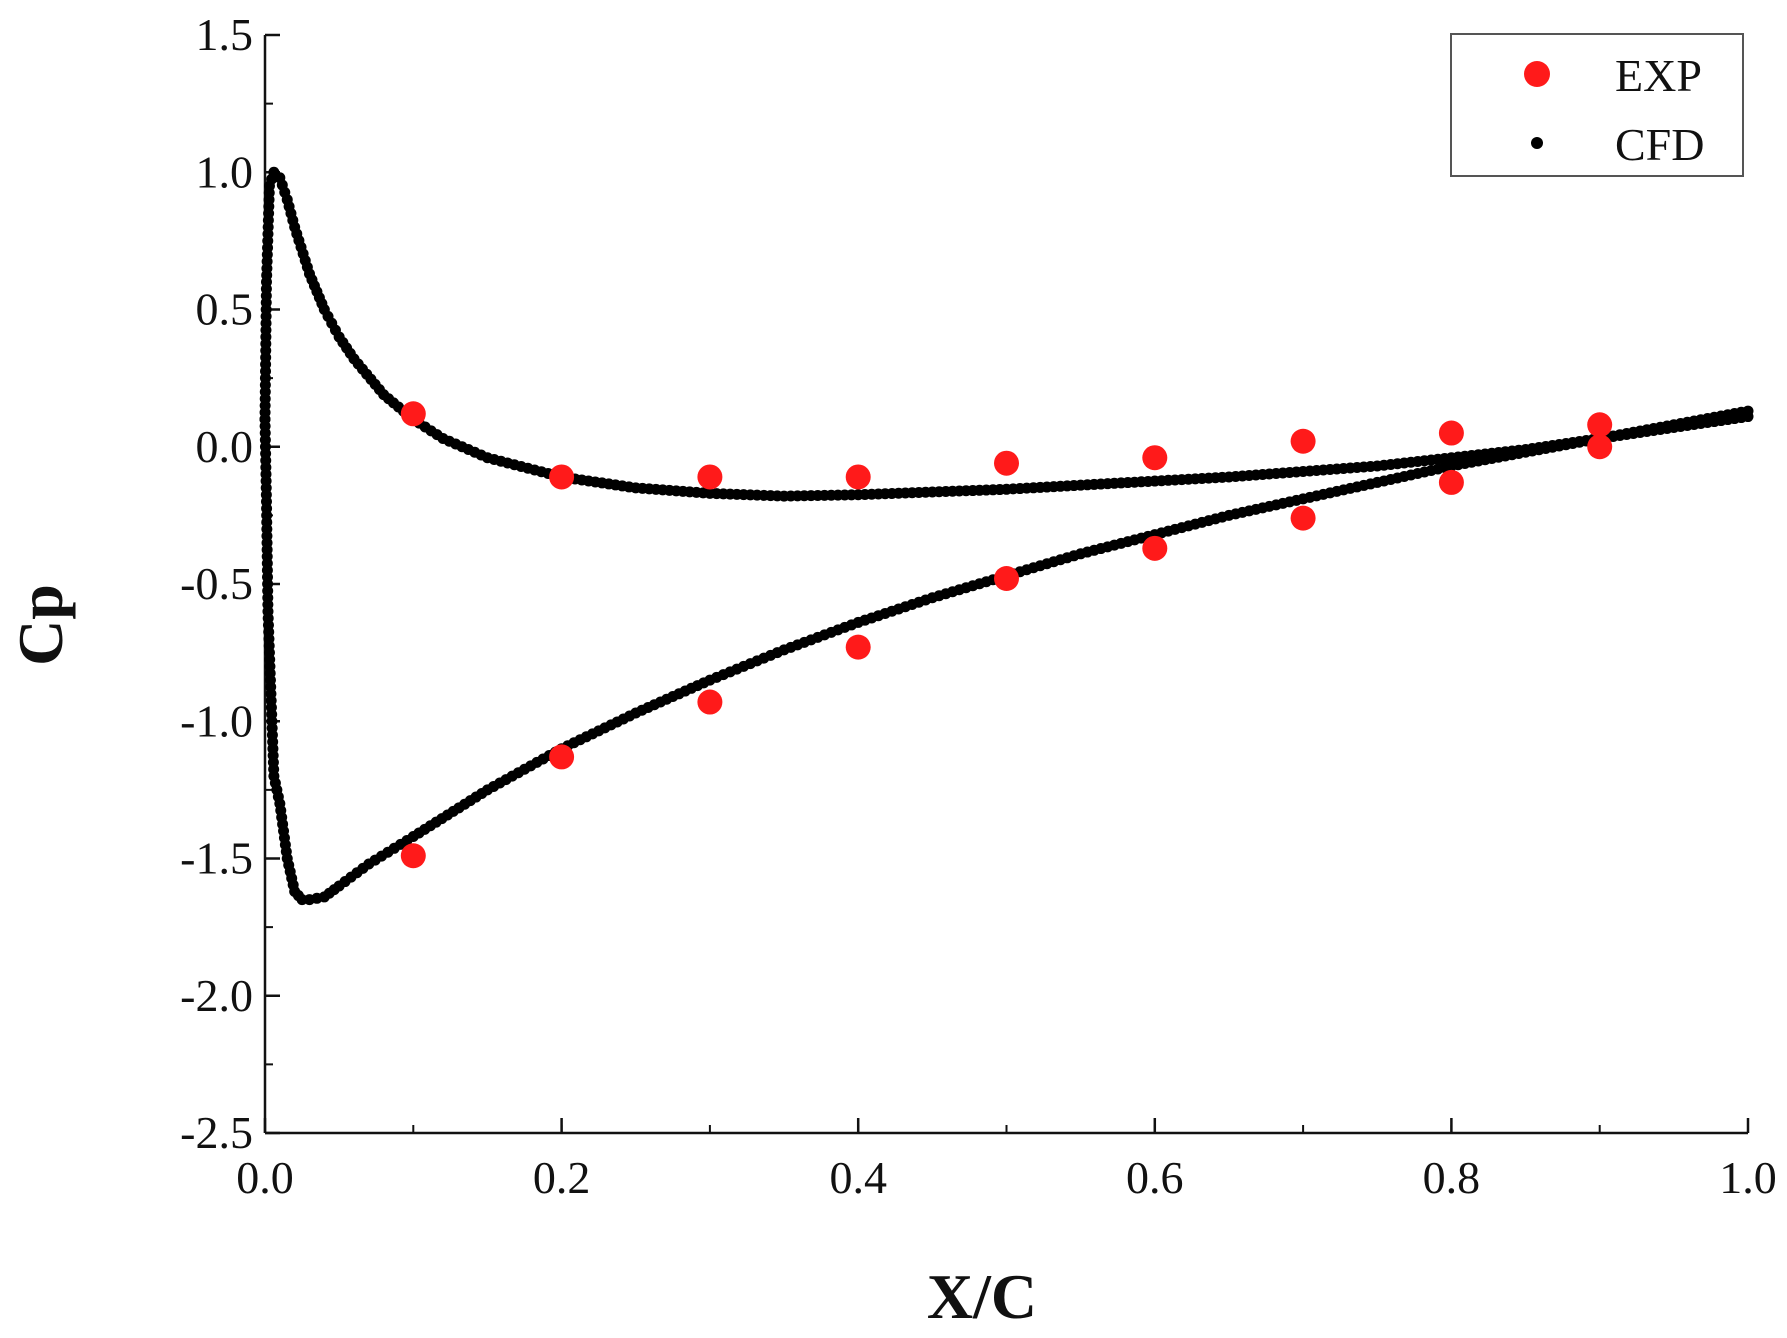  What do you see at coordinates (225, 171) in the screenshot?
I see `y-tick-label: 1.0` at bounding box center [225, 171].